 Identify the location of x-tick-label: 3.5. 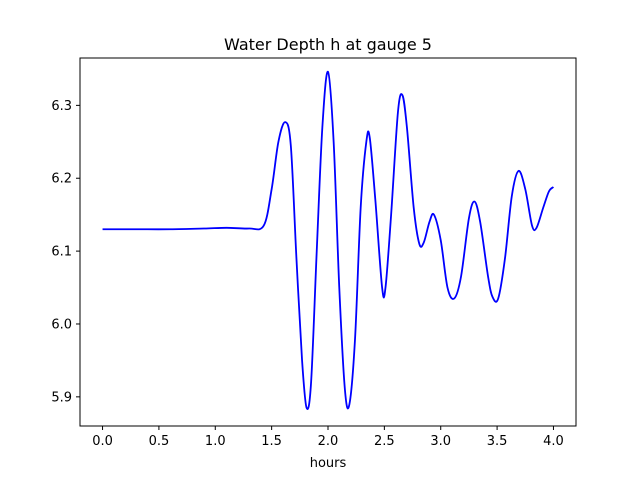
(497, 441).